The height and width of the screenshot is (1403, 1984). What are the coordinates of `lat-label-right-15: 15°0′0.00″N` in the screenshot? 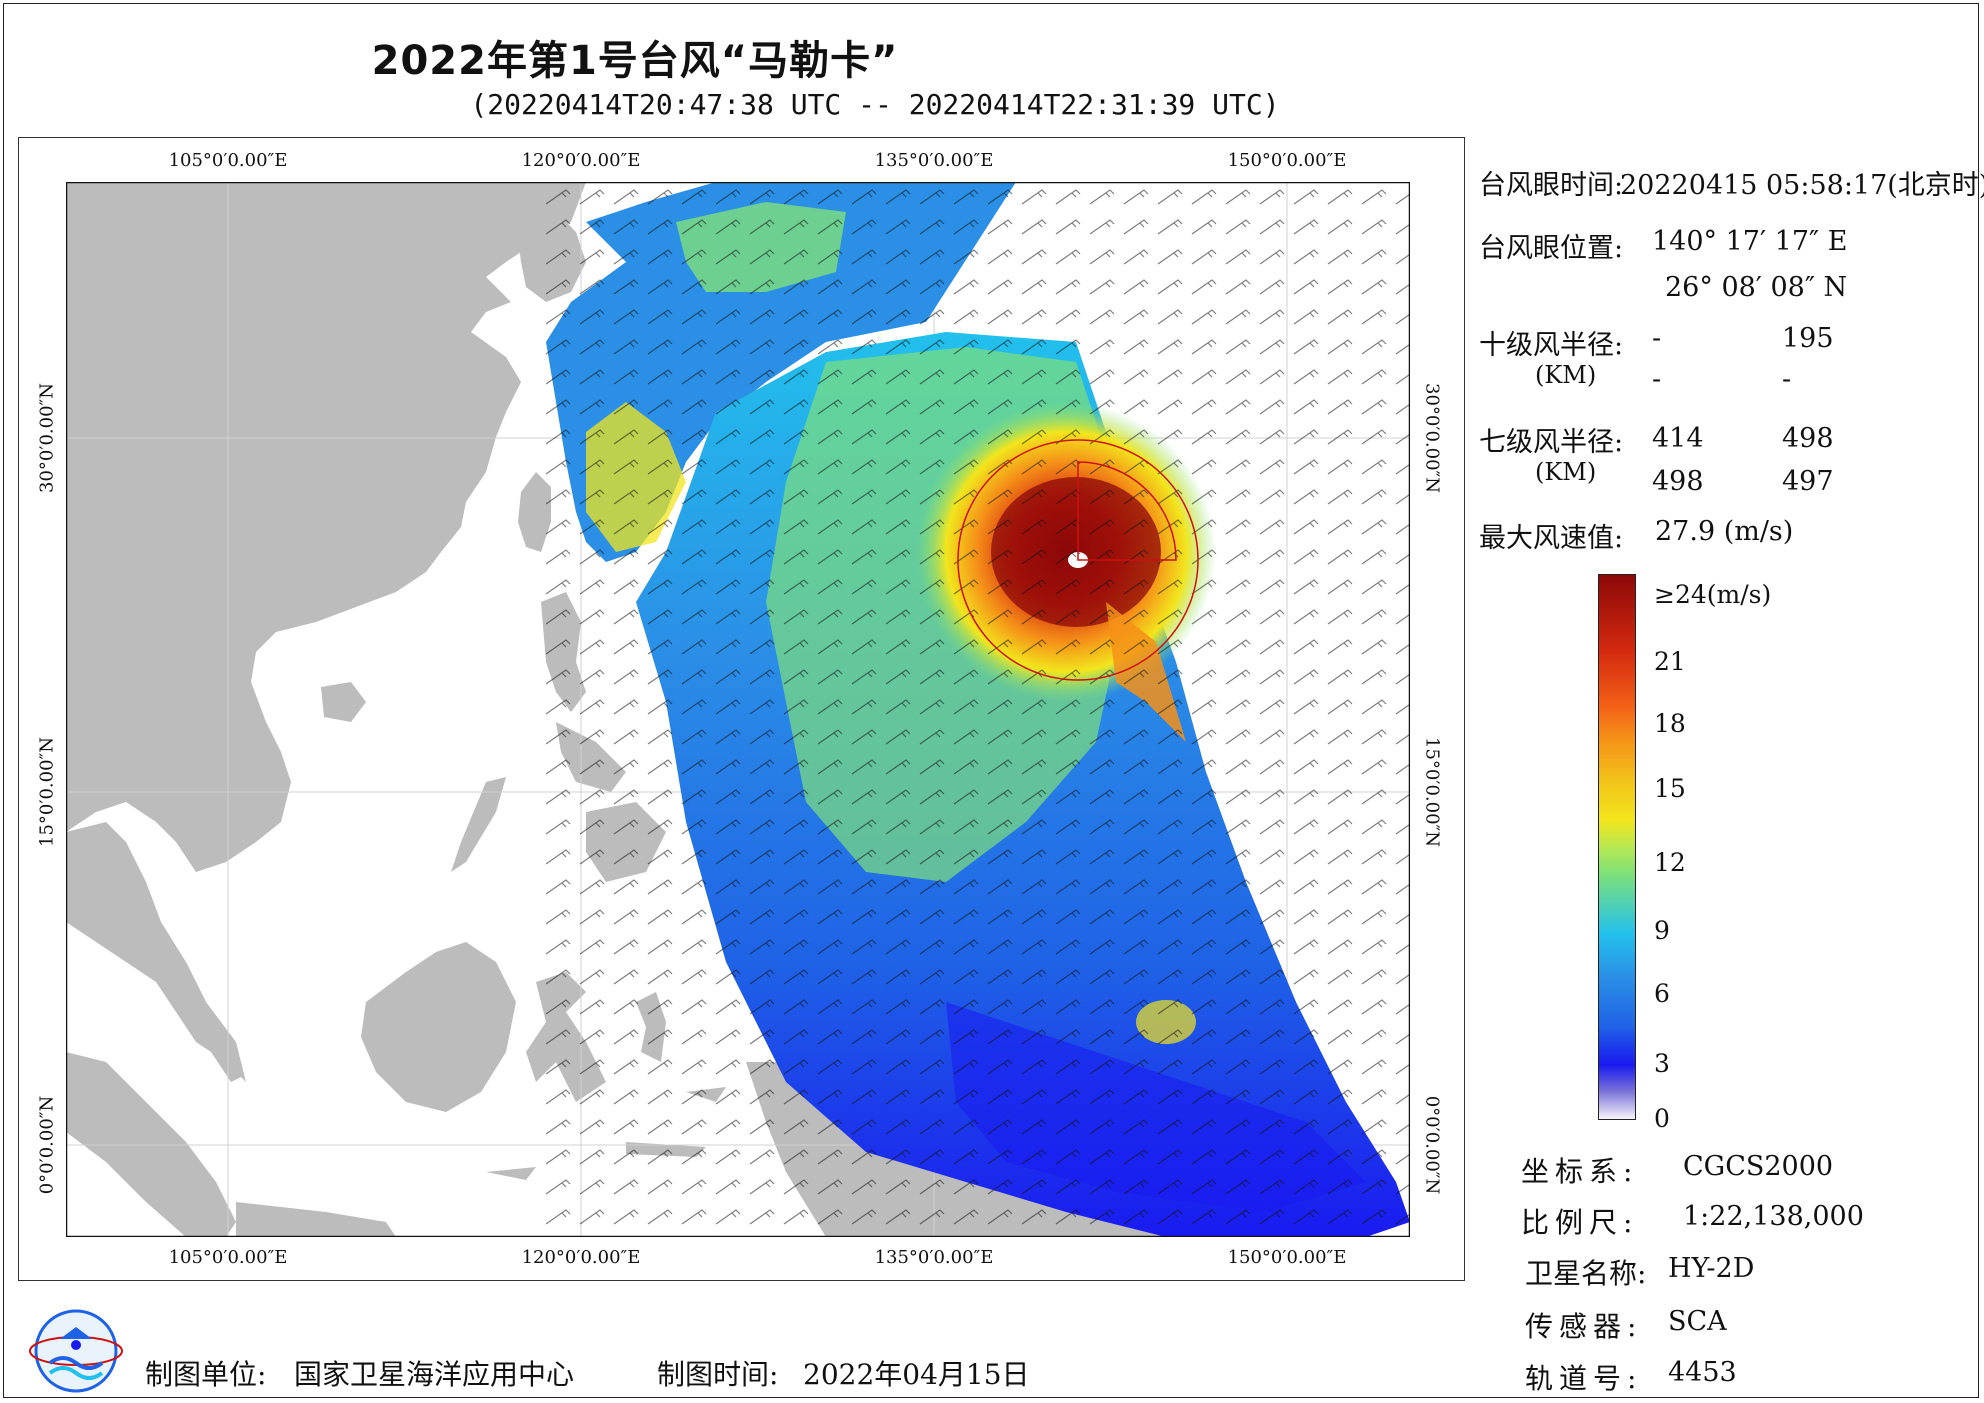 It's located at (1432, 792).